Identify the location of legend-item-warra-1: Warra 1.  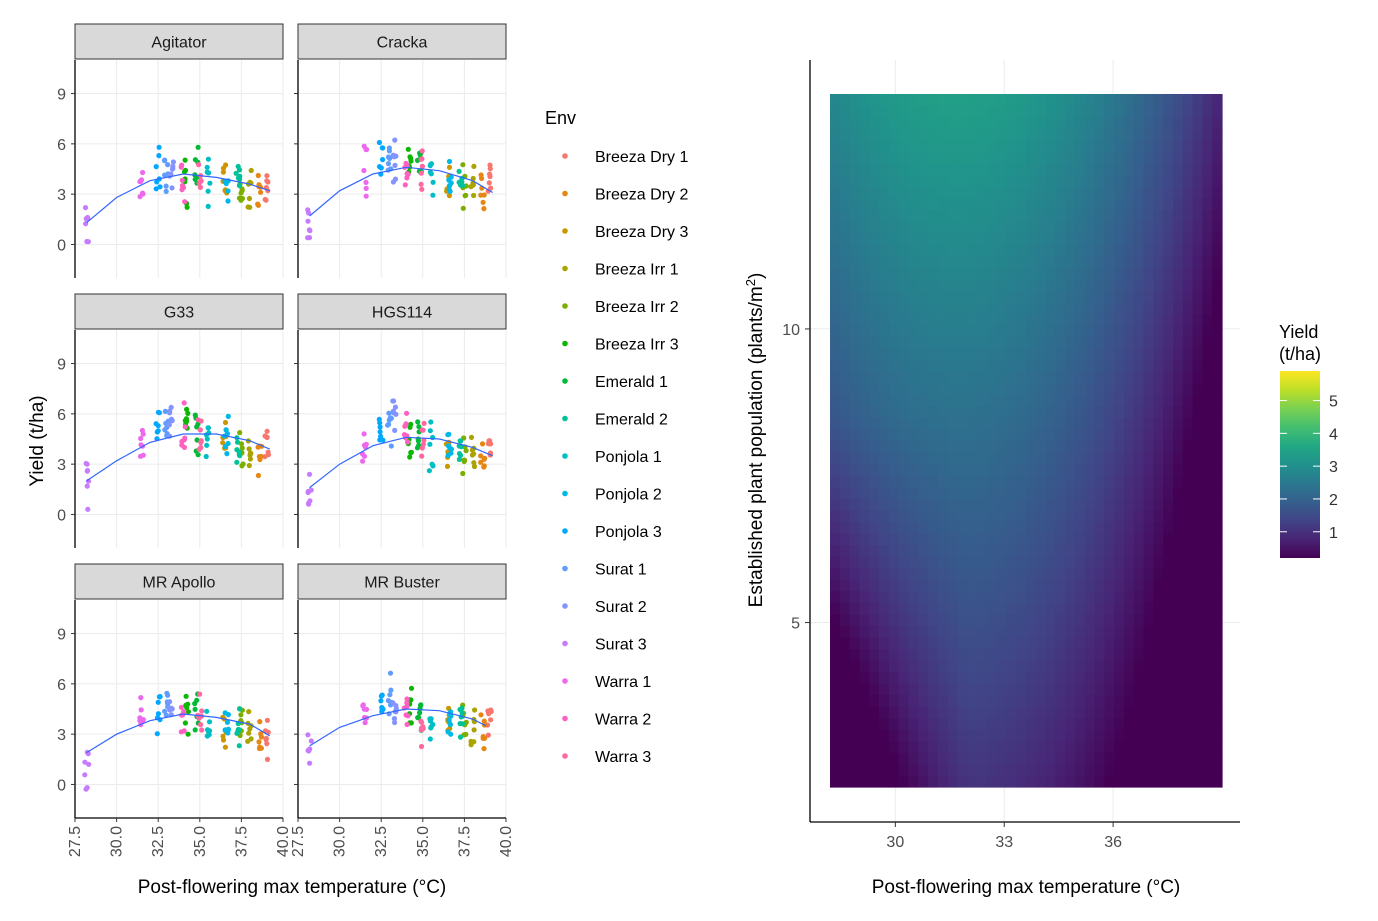
(606, 682).